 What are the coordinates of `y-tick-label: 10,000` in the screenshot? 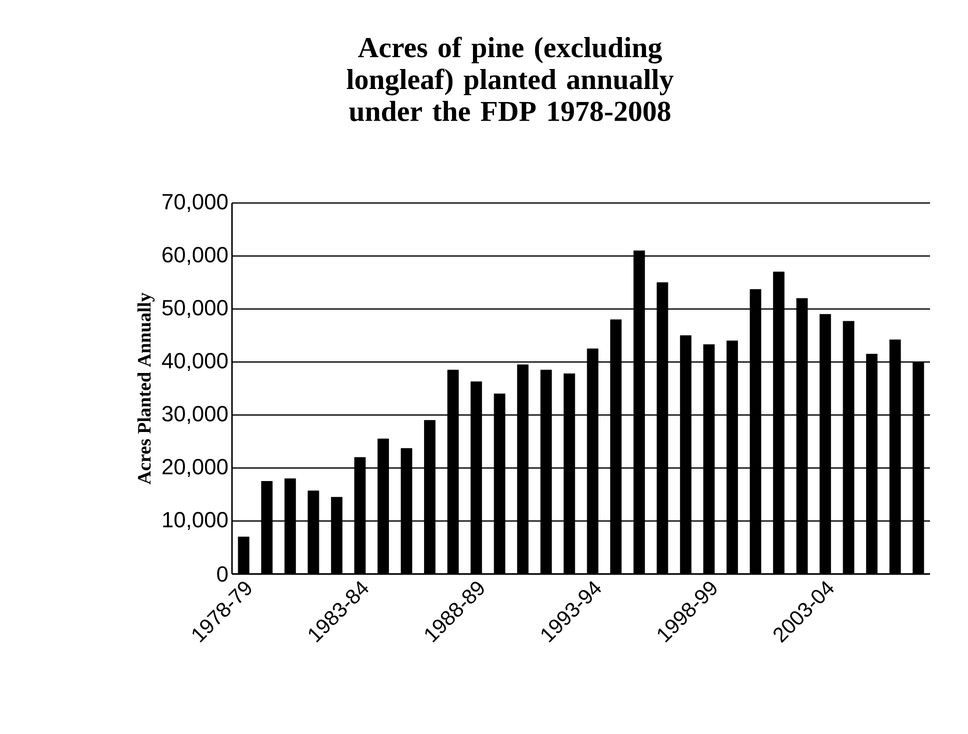 It's located at (195, 521).